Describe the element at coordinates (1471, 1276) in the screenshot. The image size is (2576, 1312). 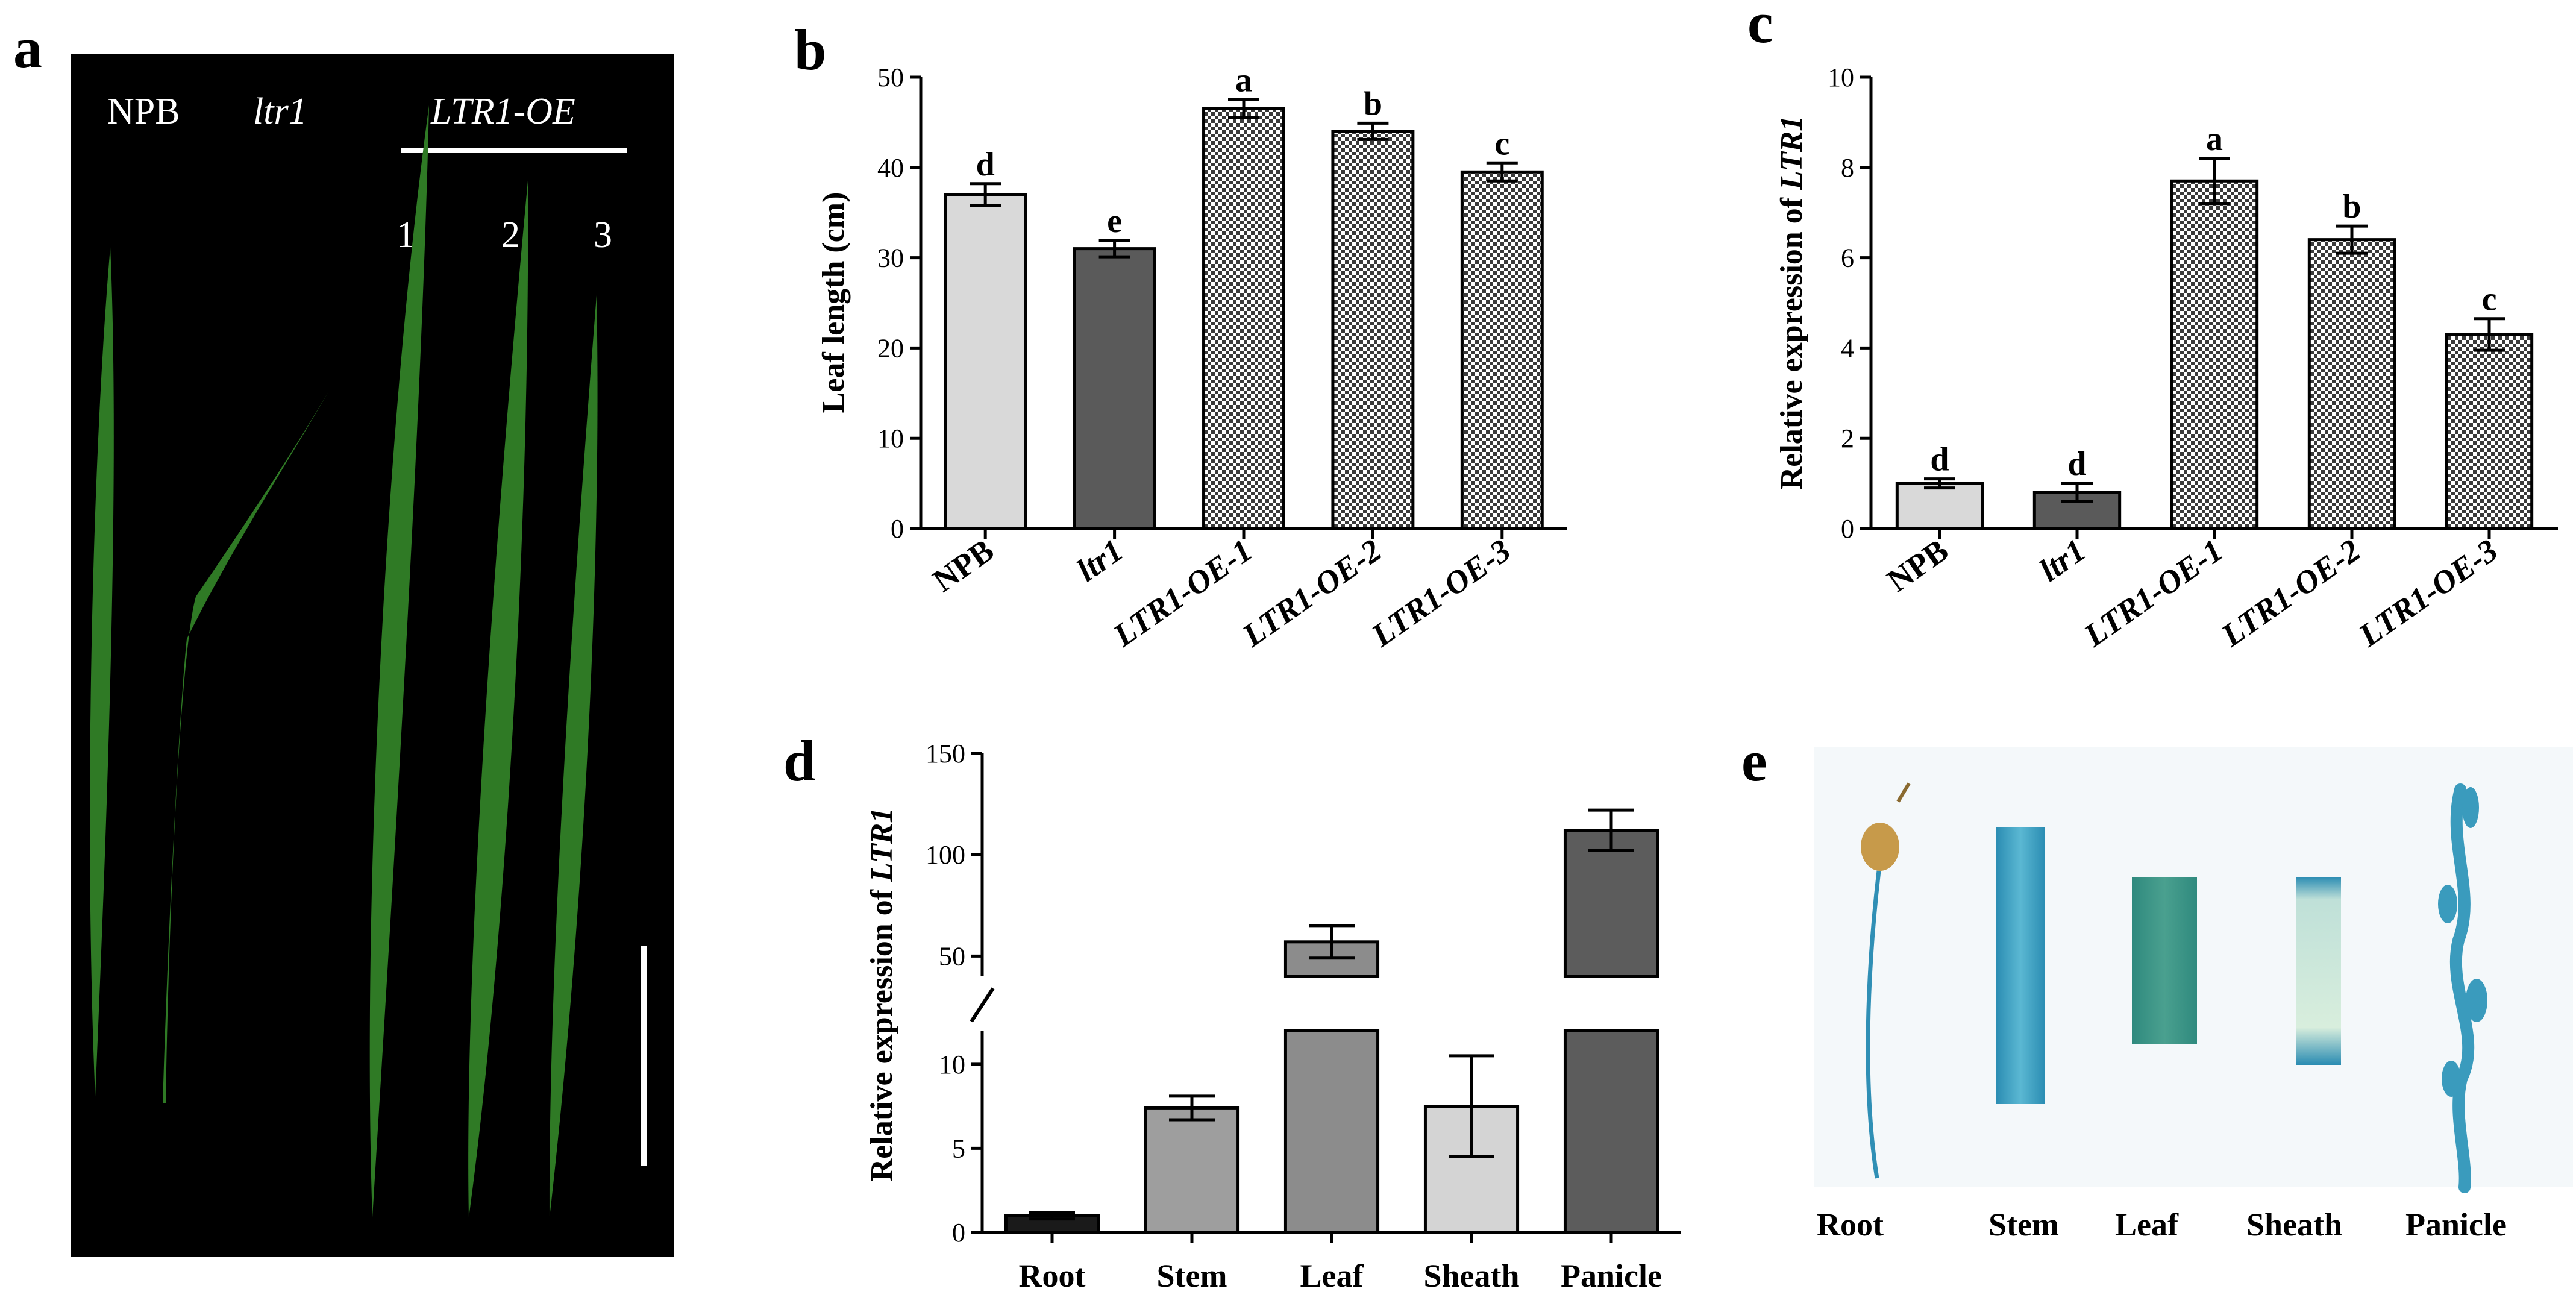
I see `x-tick-label: Sheath` at that location.